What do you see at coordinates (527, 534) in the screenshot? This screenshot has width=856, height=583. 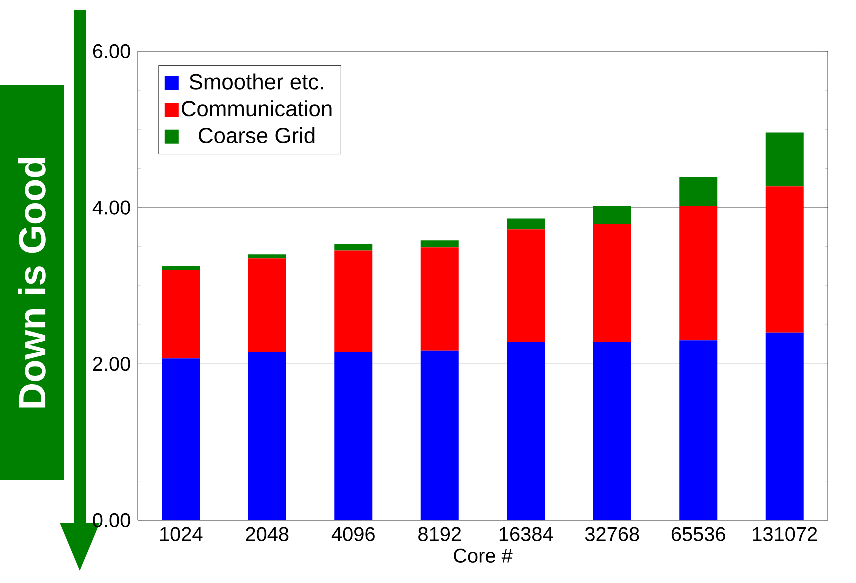 I see `x-tick-label: 16384` at bounding box center [527, 534].